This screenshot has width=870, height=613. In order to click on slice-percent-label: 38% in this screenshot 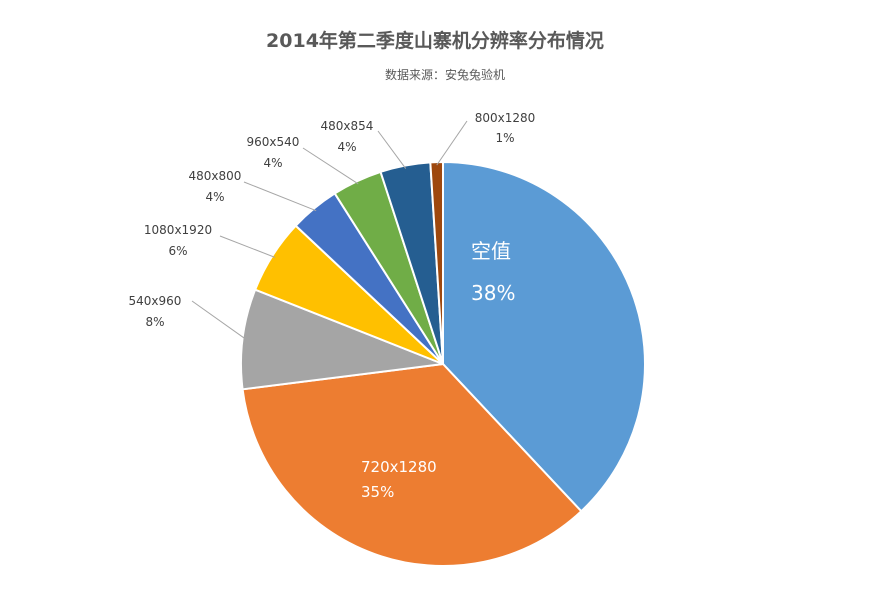, I will do `click(493, 293)`.